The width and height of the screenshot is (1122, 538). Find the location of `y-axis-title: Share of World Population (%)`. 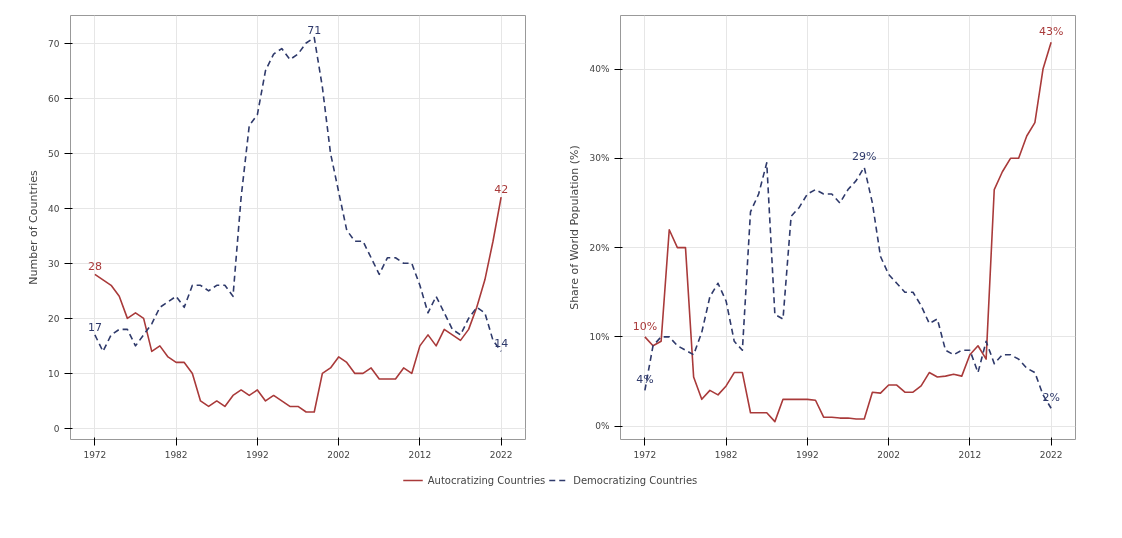

y-axis-title: Share of World Population (%) is located at coordinates (575, 227).